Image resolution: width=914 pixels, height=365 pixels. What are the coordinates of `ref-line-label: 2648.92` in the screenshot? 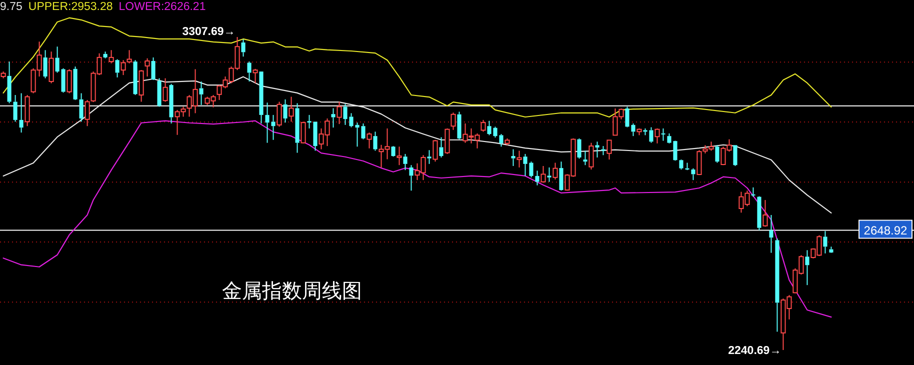 It's located at (886, 230).